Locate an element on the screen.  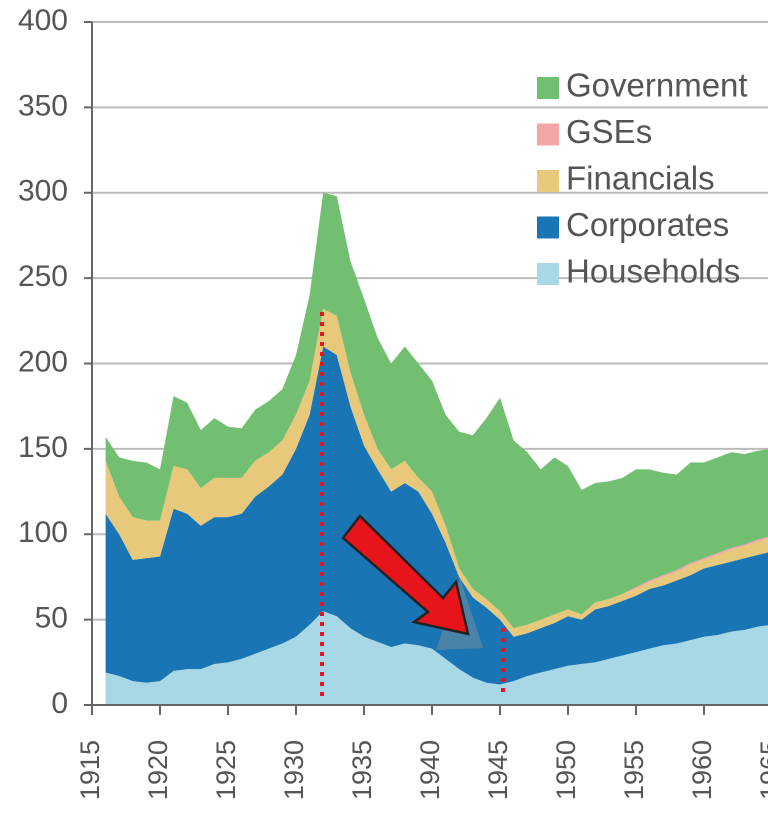
x-tick-label: 1935 is located at coordinates (362, 770).